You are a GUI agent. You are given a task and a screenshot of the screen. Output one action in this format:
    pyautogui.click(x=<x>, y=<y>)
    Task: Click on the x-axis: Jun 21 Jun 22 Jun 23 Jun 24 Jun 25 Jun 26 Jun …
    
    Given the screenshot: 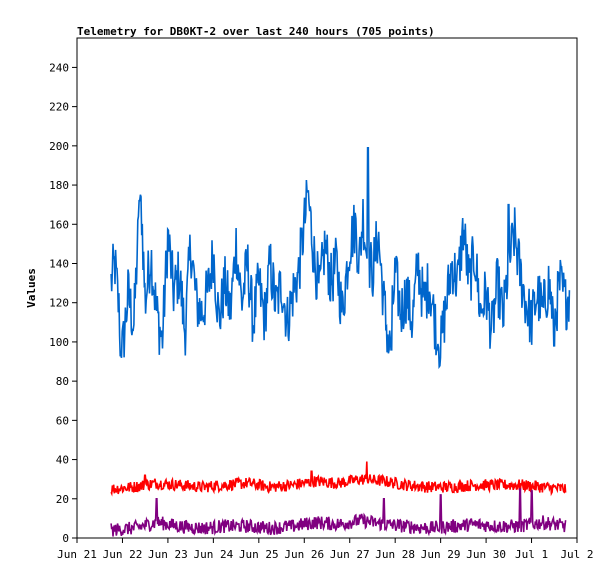 What is the action you would take?
    pyautogui.click(x=325, y=549)
    